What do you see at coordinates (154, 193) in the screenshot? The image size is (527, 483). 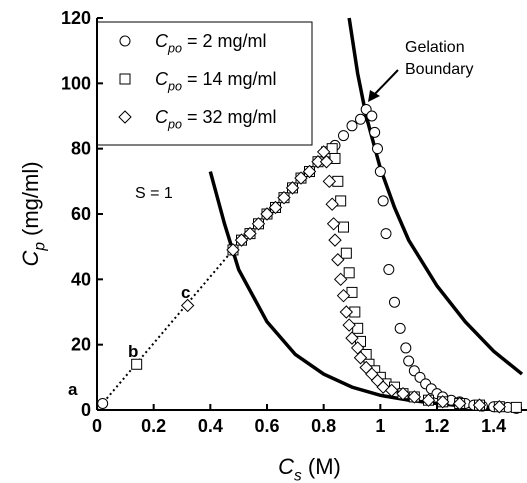 I see `s1-label: S = 1` at bounding box center [154, 193].